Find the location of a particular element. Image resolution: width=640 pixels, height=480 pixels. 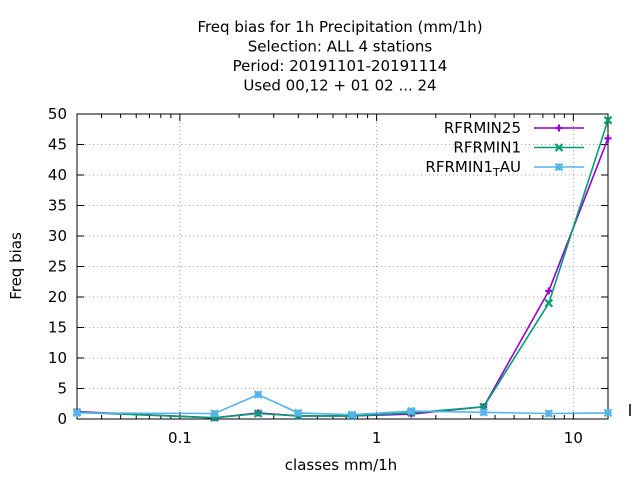

y-tick-label: 10 is located at coordinates (57, 358).